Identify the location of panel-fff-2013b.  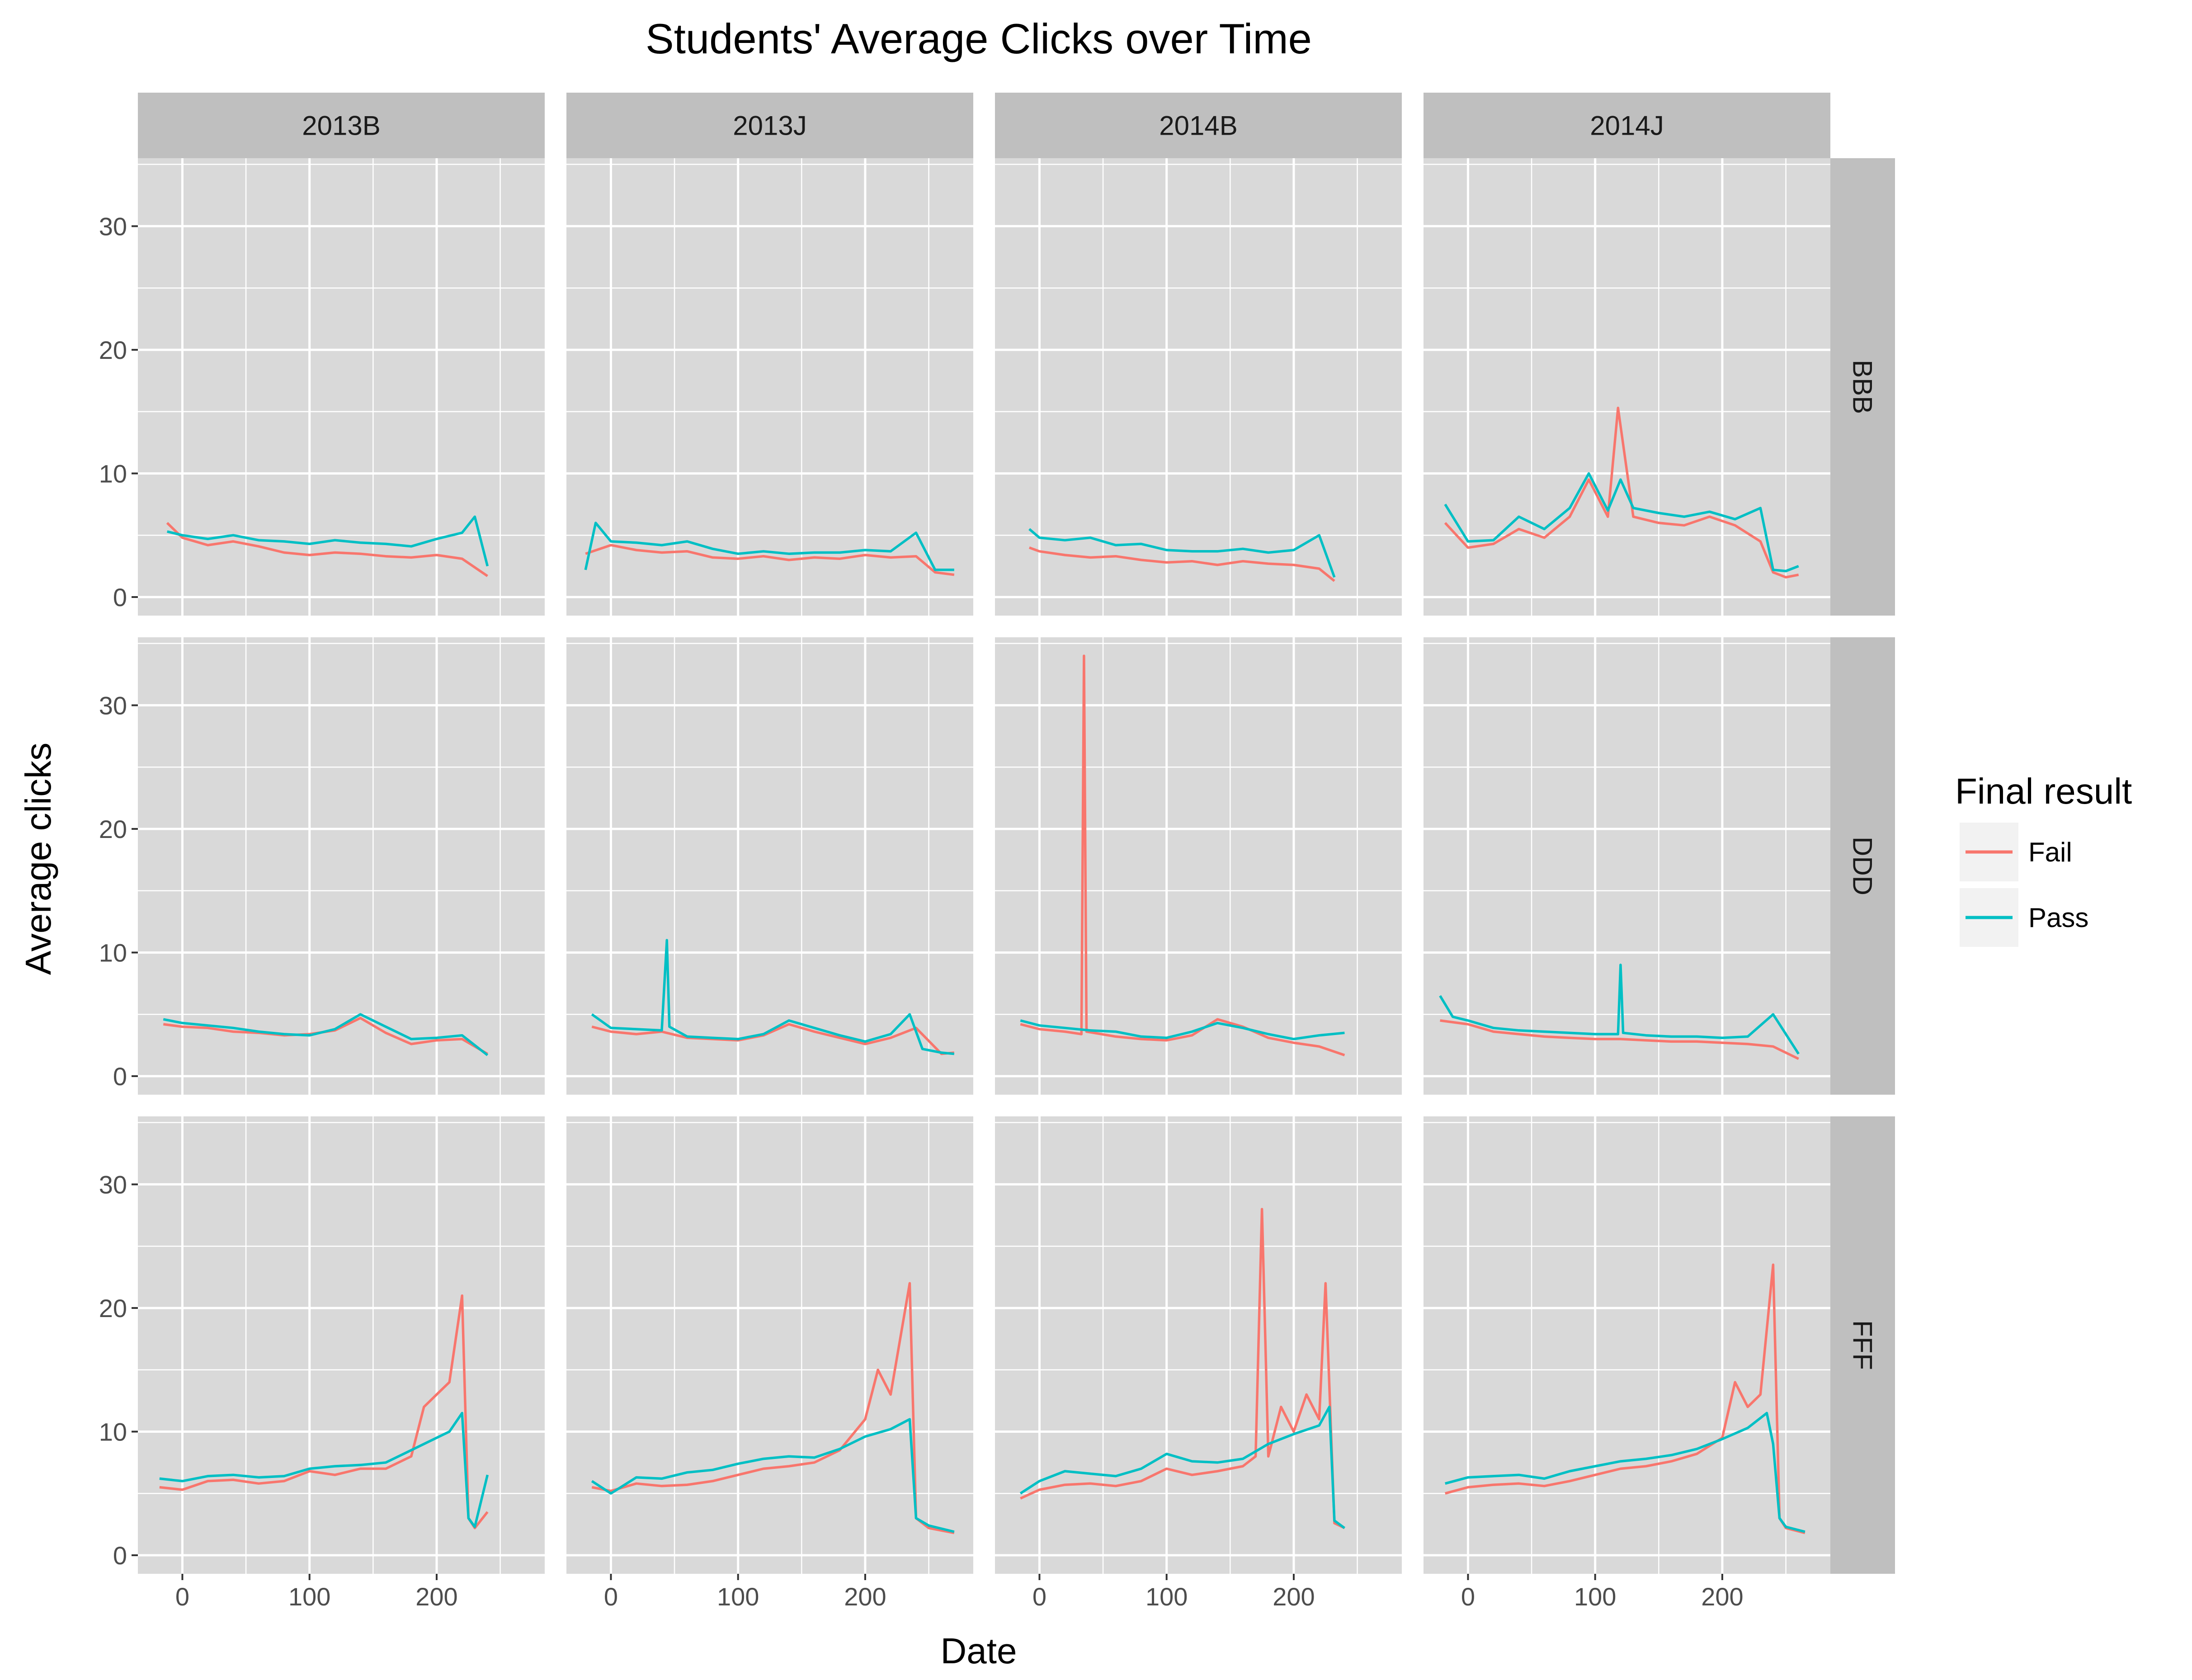
(341, 1345).